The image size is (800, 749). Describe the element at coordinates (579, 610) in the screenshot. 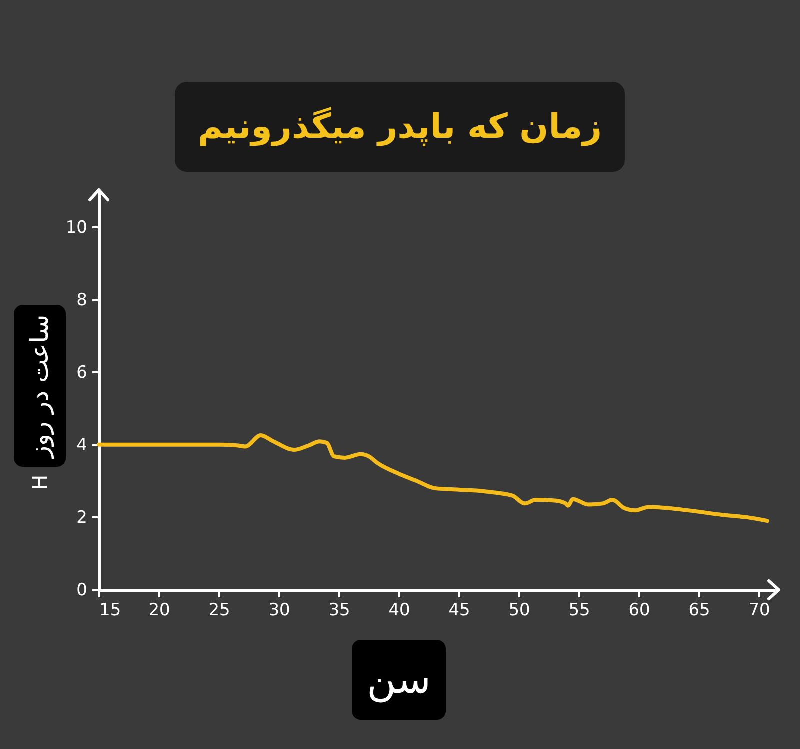

I see `x-tick-label: 55` at that location.